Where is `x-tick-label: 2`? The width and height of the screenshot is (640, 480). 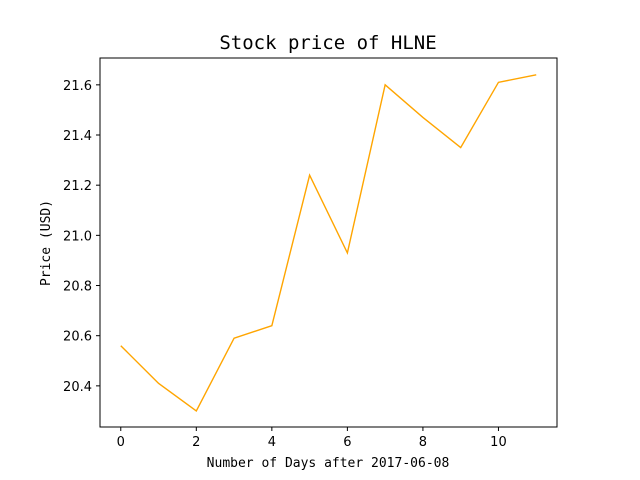
x-tick-label: 2 is located at coordinates (196, 442).